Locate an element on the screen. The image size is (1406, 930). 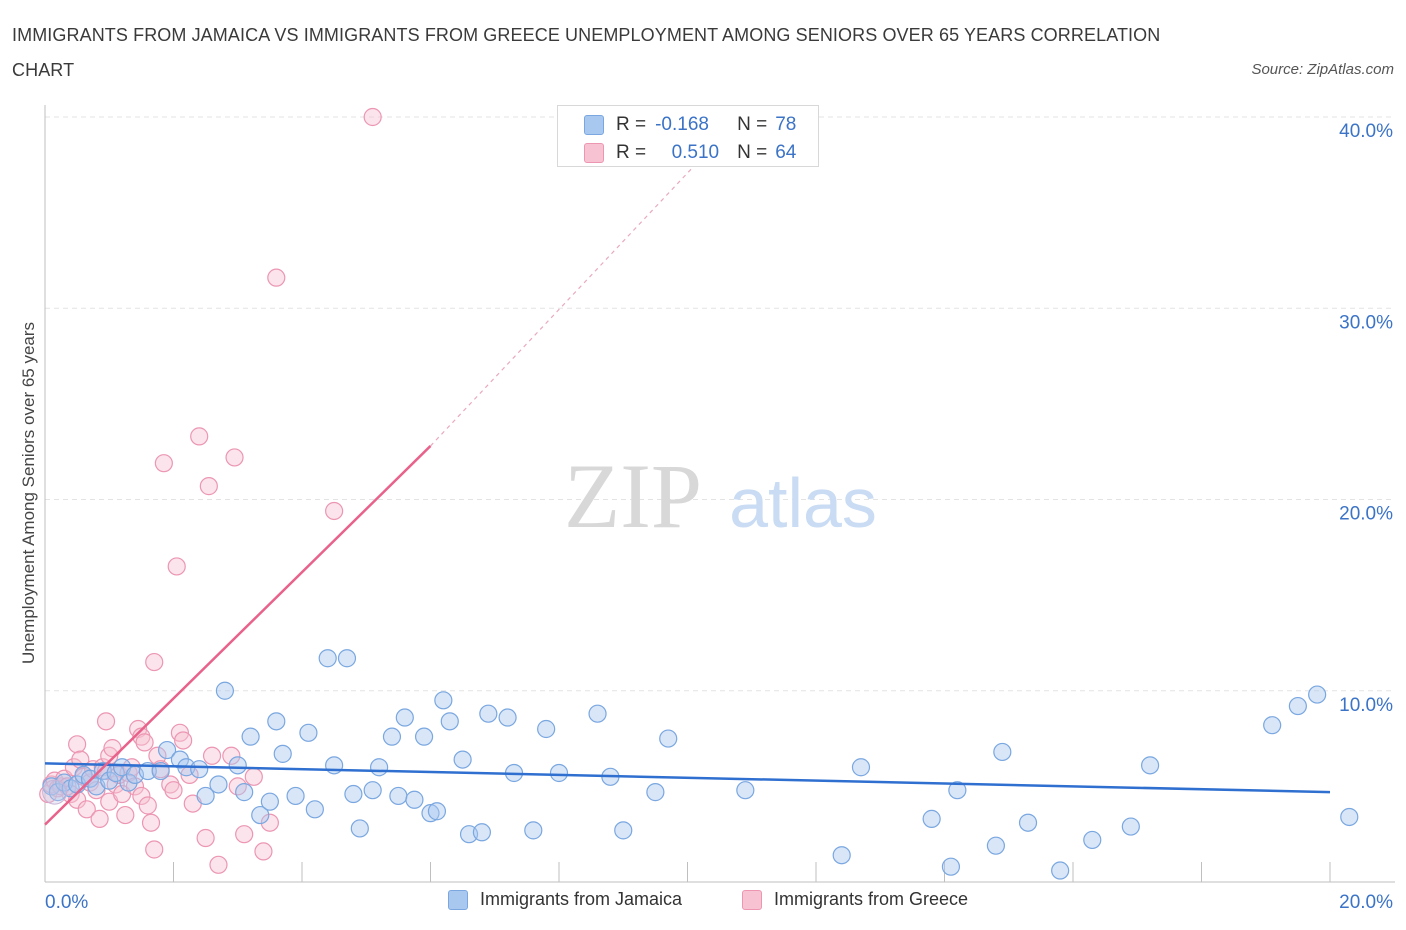
stats-row-jamaica: R = -0.168 N = 78 is located at coordinates (690, 125).